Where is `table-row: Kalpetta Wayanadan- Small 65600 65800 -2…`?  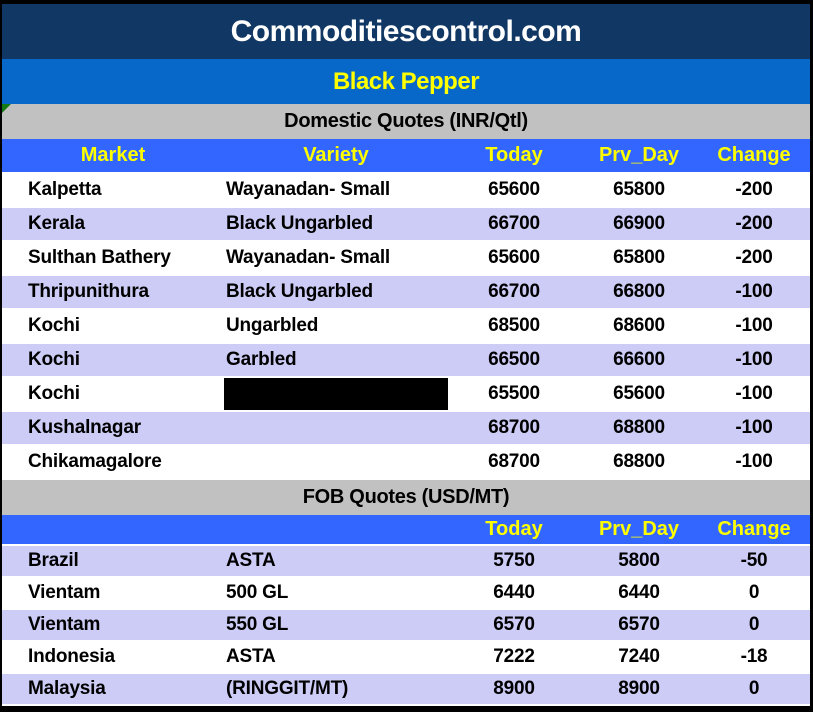 table-row: Kalpetta Wayanadan- Small 65600 65800 -2… is located at coordinates (406, 191).